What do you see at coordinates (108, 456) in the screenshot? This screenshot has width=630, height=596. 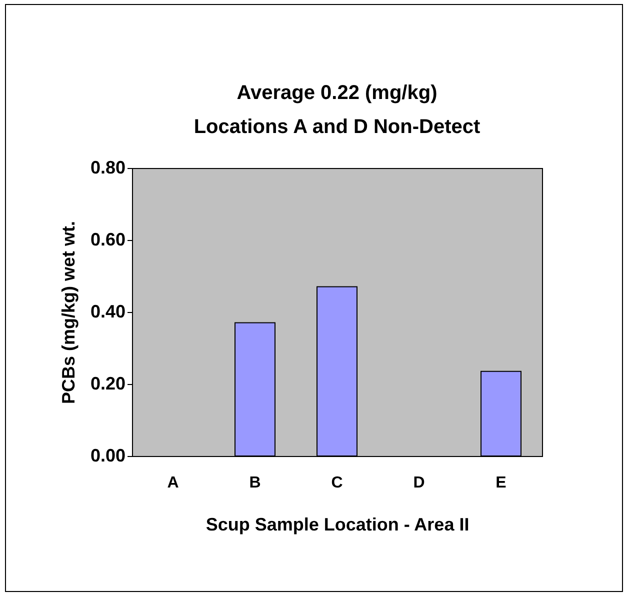 I see `y-tick-label: 0.00` at bounding box center [108, 456].